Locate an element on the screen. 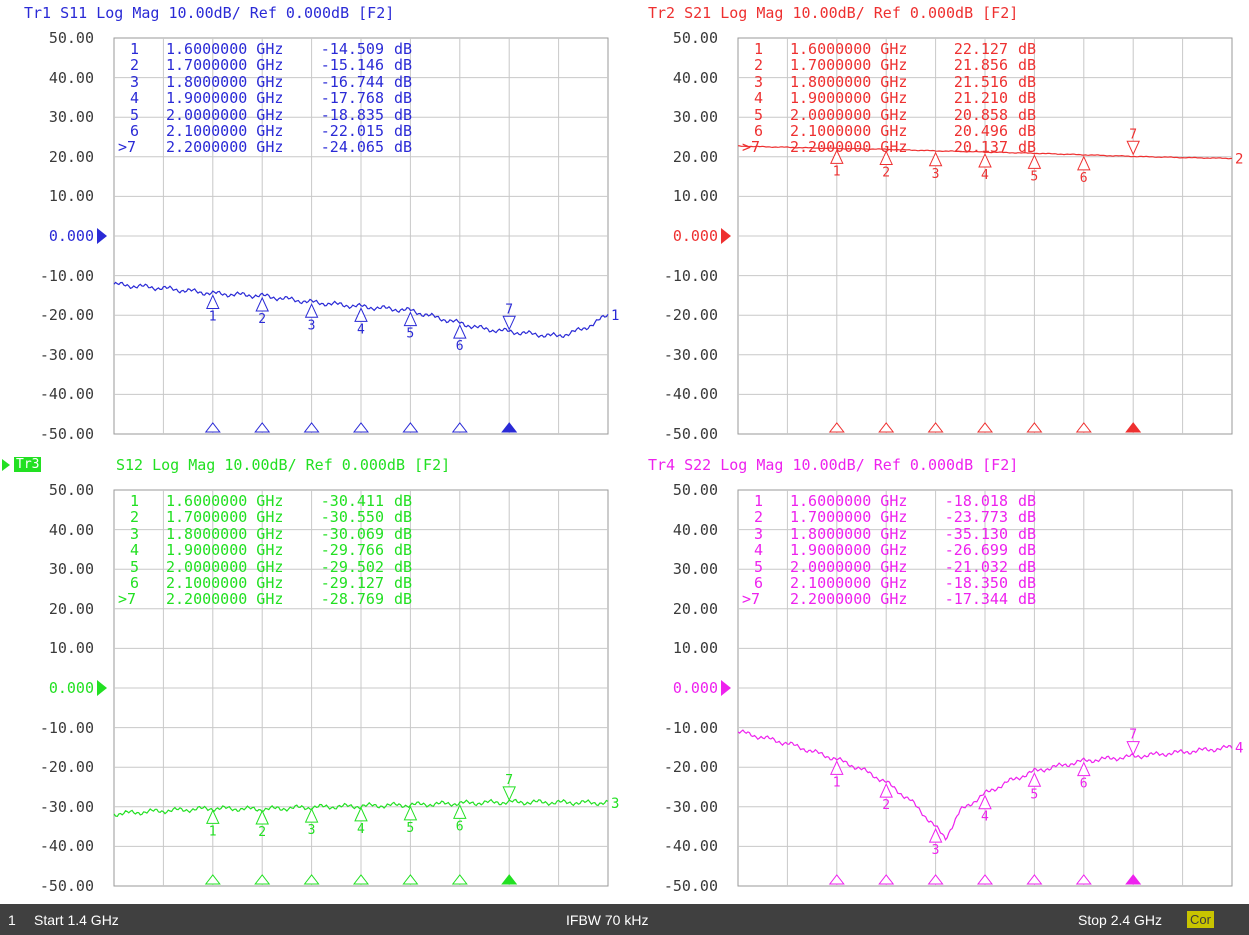 This screenshot has height=935, width=1249. ifbw-setting: IFBW 70 kHz is located at coordinates (607, 920).